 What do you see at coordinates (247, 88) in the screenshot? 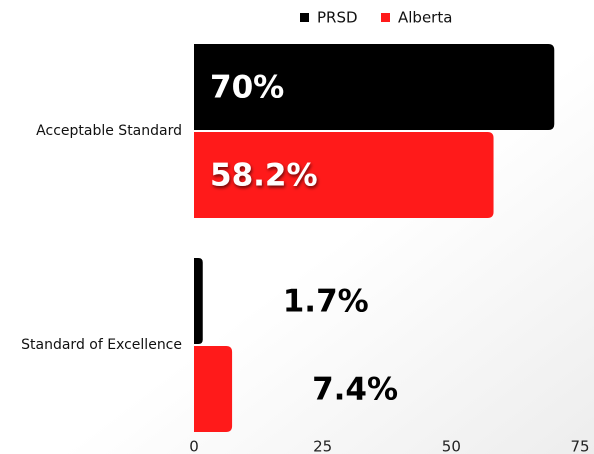
I see `value-label: 70%` at bounding box center [247, 88].